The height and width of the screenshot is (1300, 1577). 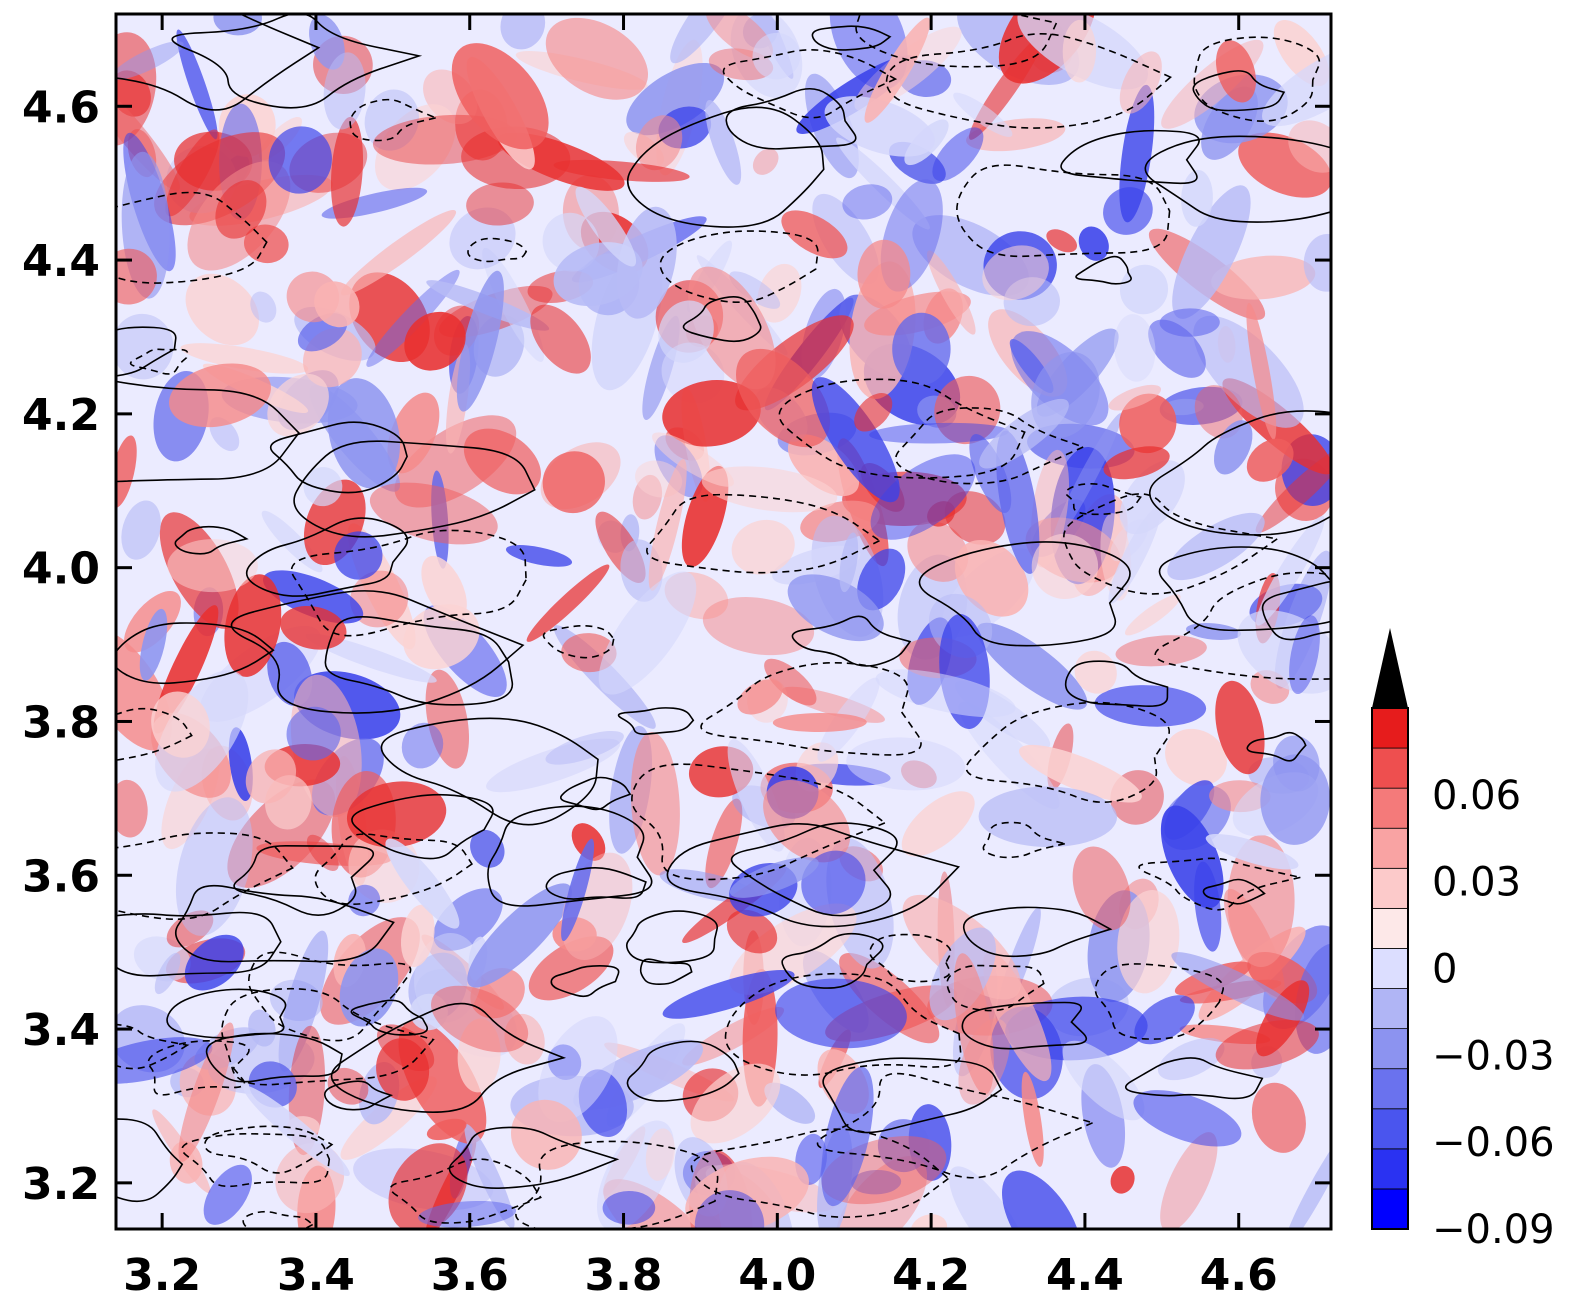 I want to click on x-tick-label: 3.8, so click(x=624, y=1275).